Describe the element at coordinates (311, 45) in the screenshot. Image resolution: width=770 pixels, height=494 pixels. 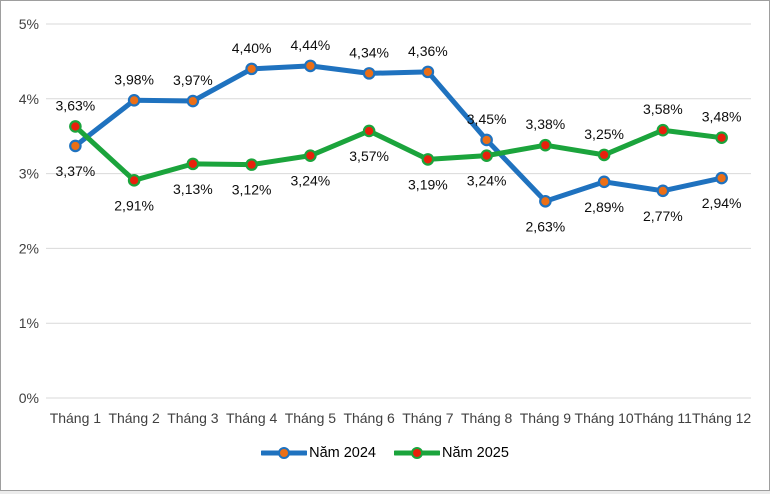
I see `data-point-label-n-m-2024: 4,44%` at that location.